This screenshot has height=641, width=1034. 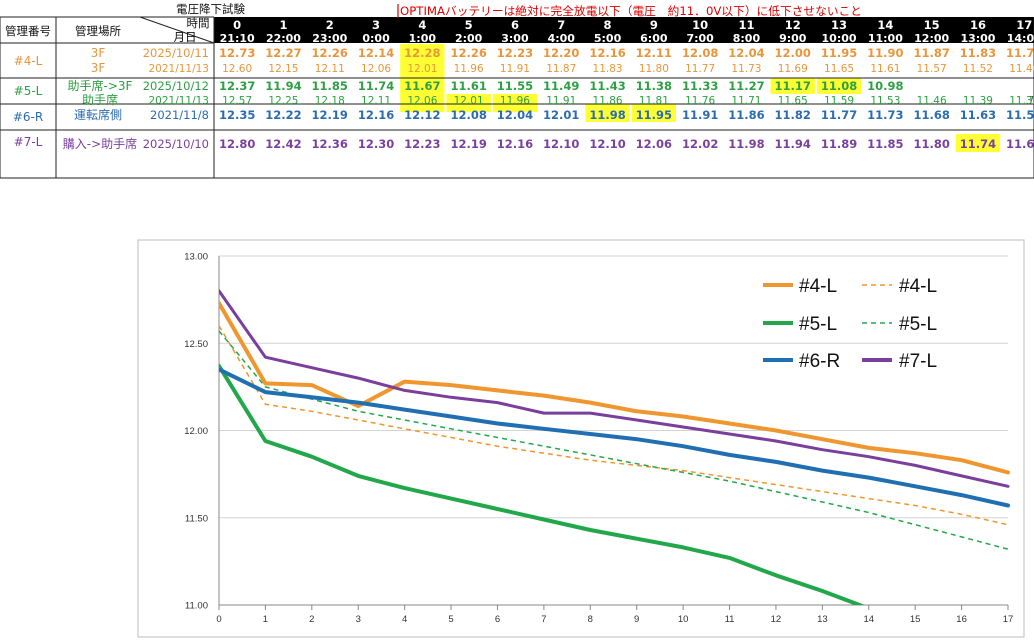 I want to click on cell-value: 12.12, so click(x=422, y=115).